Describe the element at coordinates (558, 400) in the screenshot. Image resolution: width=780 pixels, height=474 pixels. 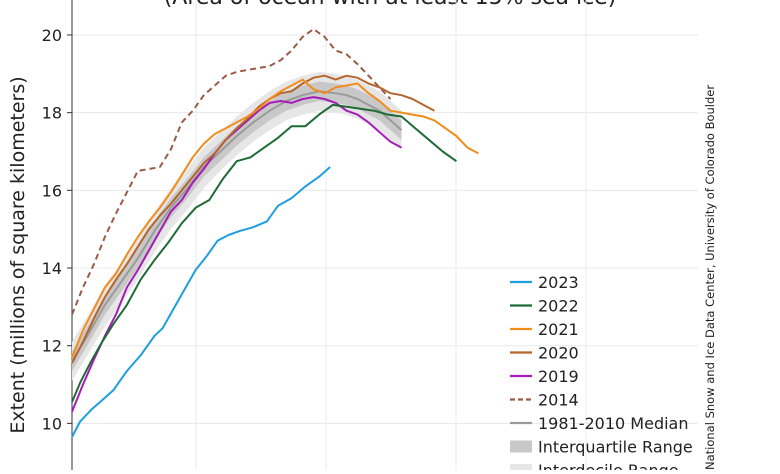
I see `legend-label-2014: 2014` at that location.